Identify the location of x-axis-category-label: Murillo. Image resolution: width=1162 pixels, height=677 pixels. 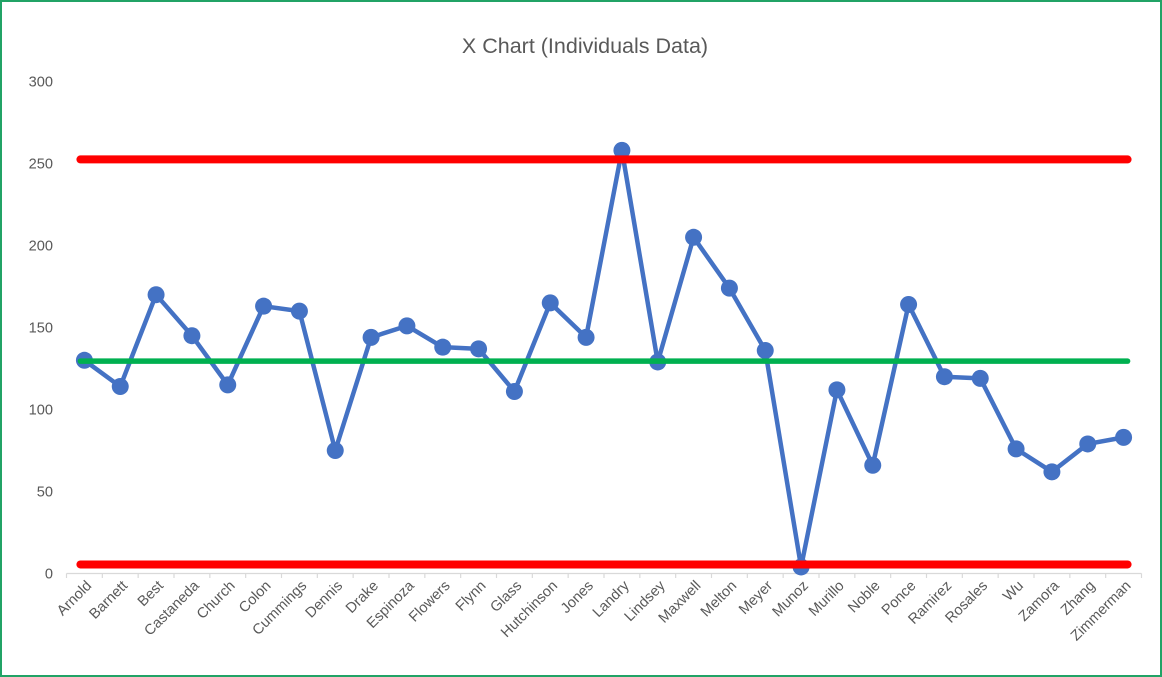
(827, 599).